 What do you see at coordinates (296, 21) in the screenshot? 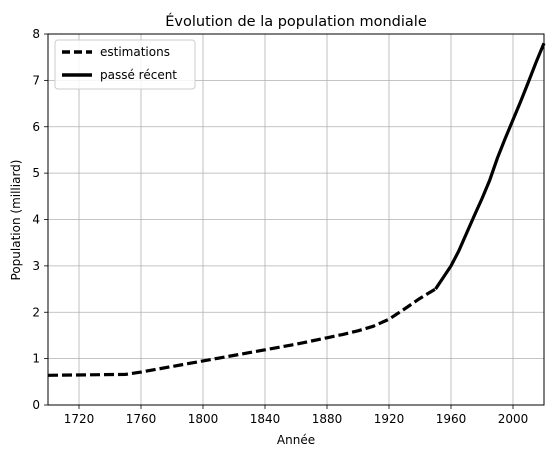
I see `chart-title: Évolution de la population mondiale` at bounding box center [296, 21].